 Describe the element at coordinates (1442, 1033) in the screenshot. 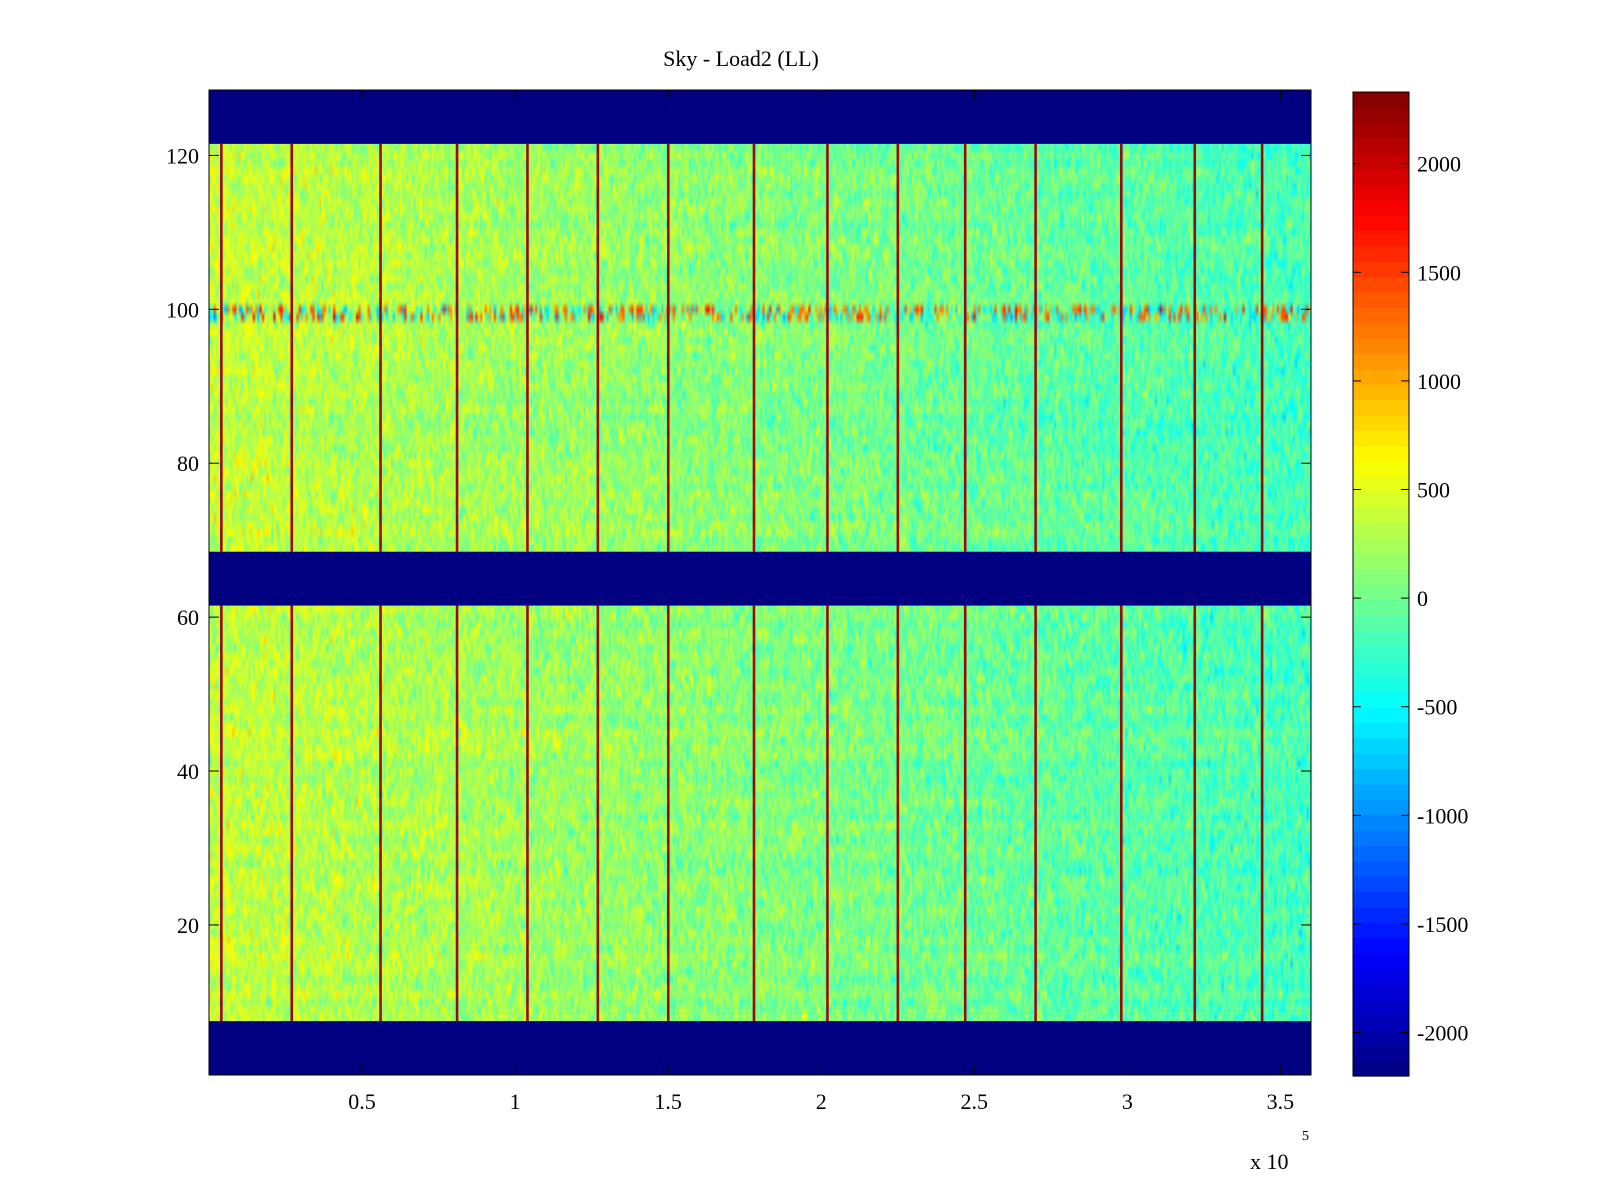

I see `colorbar-tick-label-8: -2000` at that location.